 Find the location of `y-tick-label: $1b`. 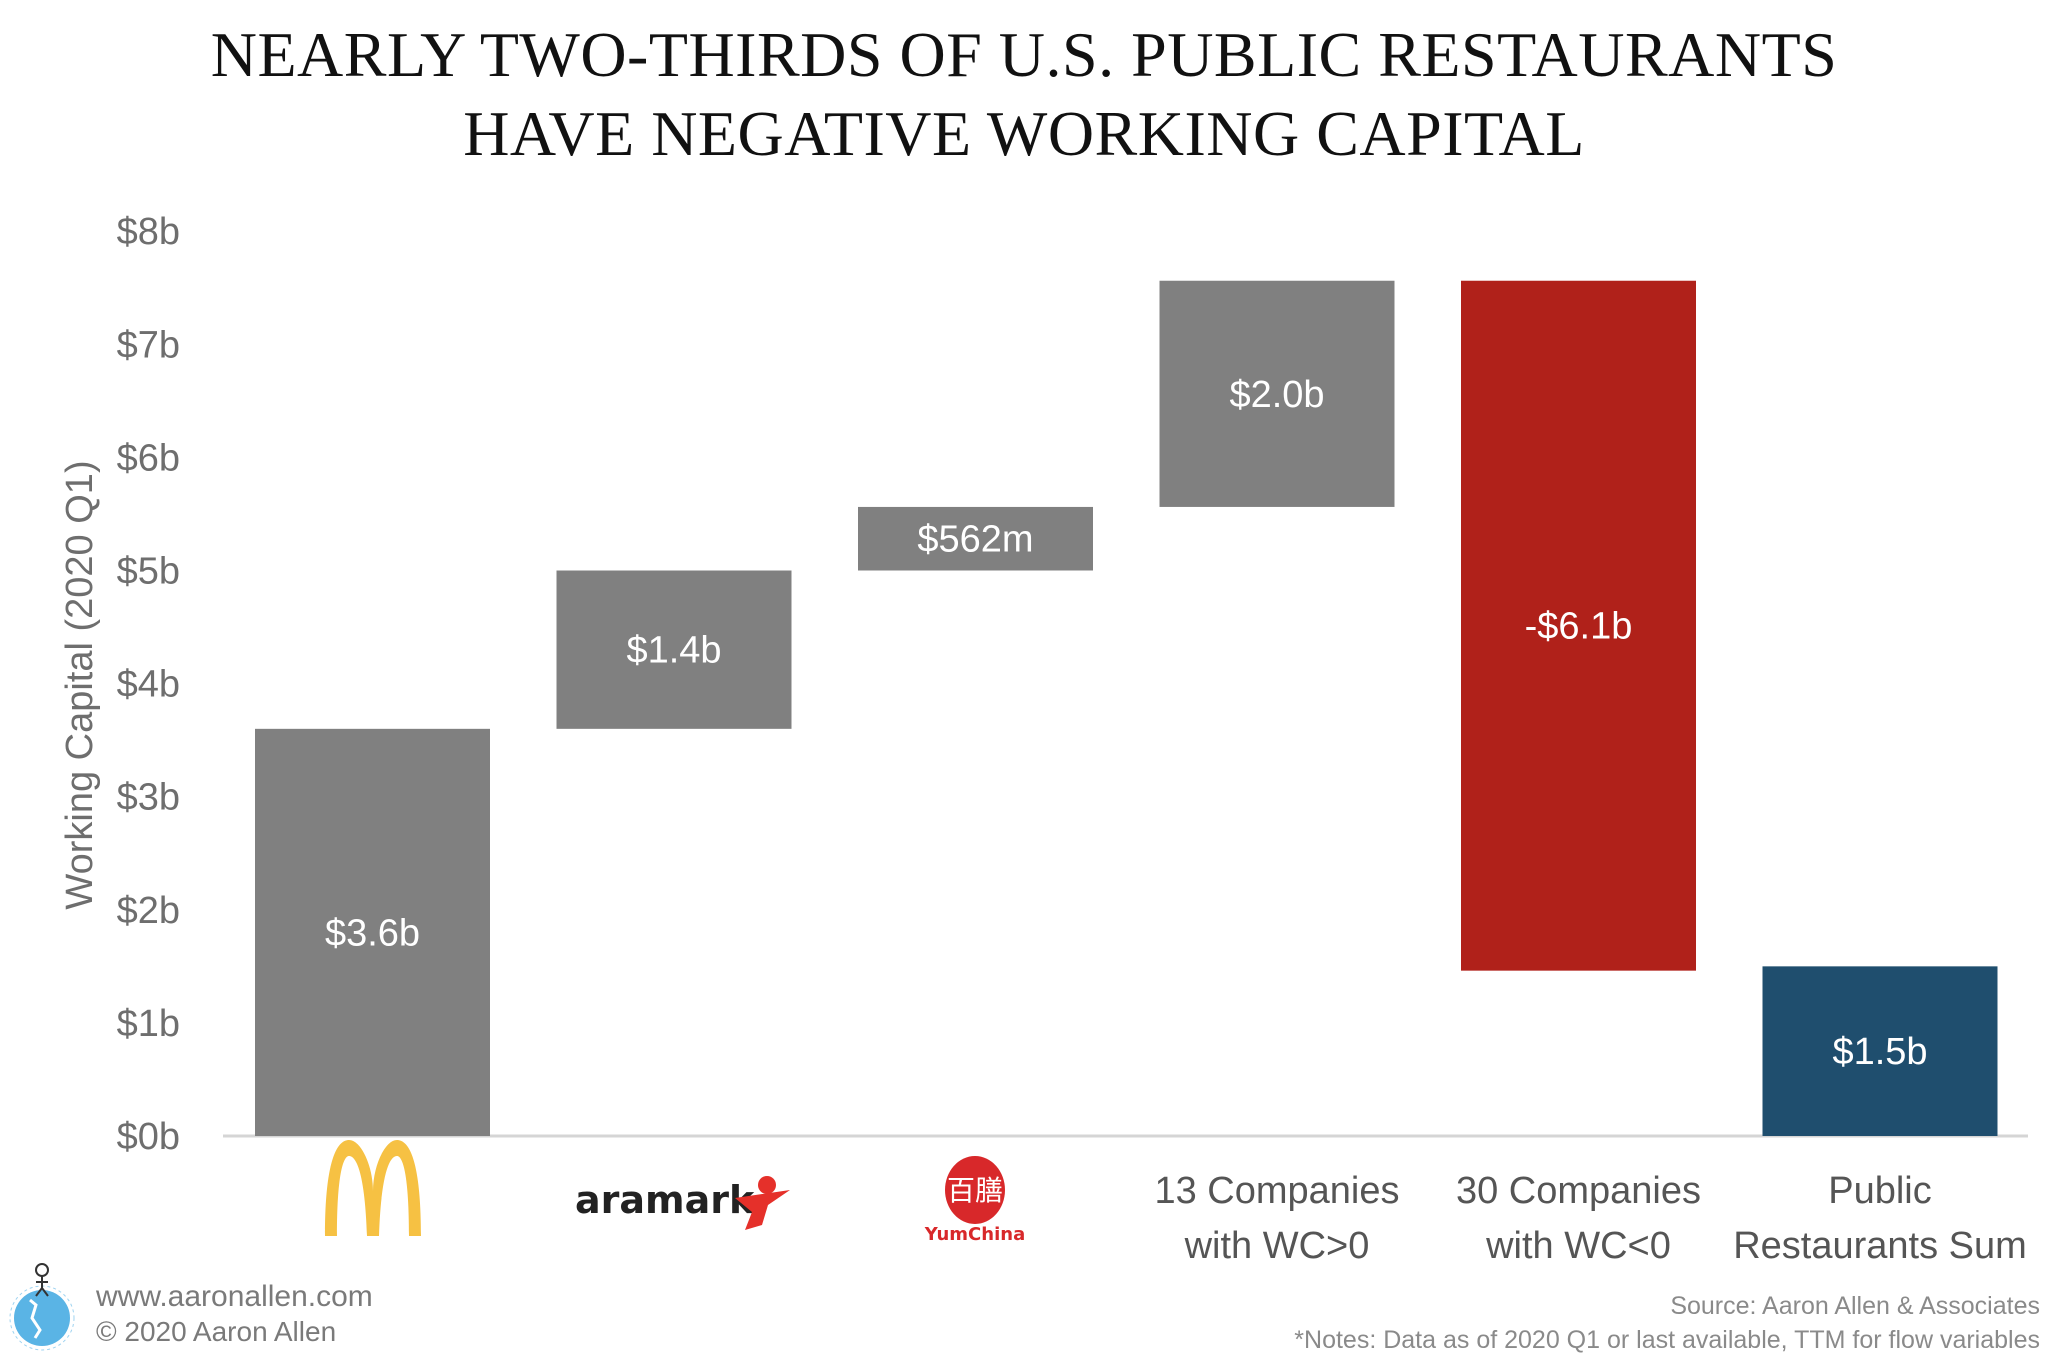

y-tick-label: $1b is located at coordinates (148, 1024).